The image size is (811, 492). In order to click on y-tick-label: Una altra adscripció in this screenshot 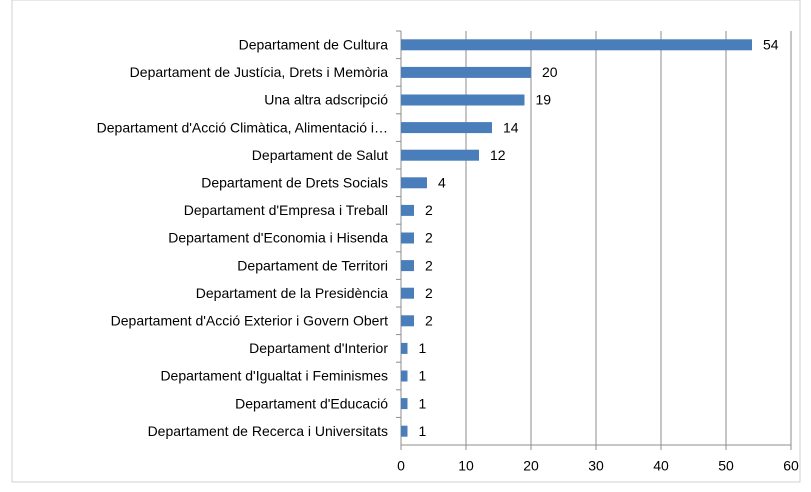, I will do `click(326, 100)`.